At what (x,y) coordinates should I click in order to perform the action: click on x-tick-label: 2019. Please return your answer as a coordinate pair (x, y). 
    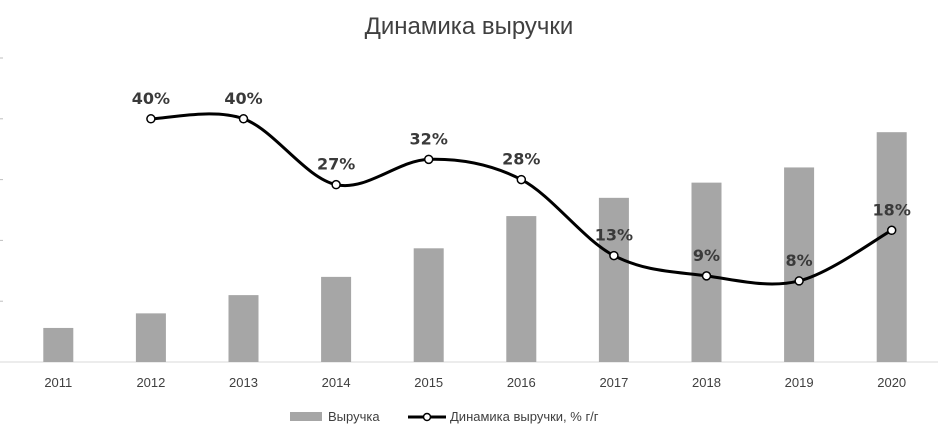
    Looking at the image, I should click on (799, 382).